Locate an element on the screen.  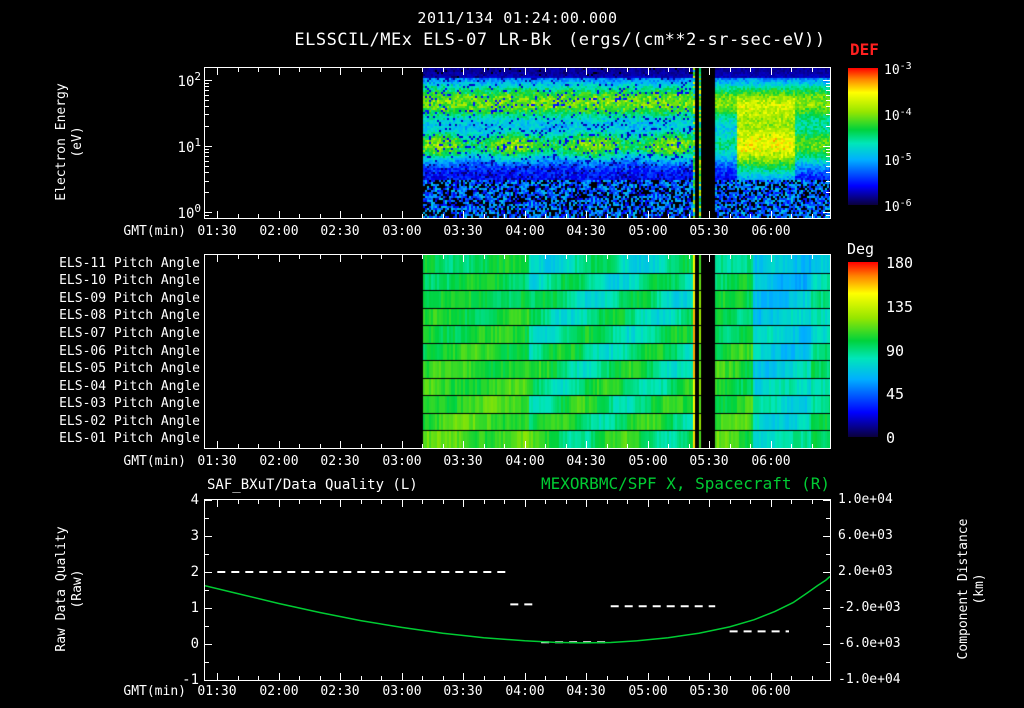
def-colorbar-tick-label-part: -4 is located at coordinates (905, 112).